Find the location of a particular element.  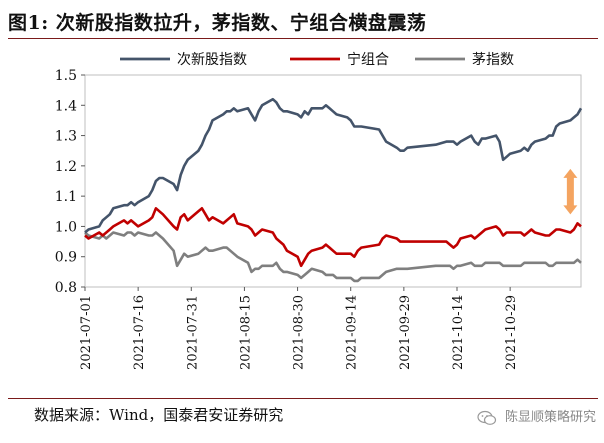

y-tick-label: 1.0 is located at coordinates (66, 227).